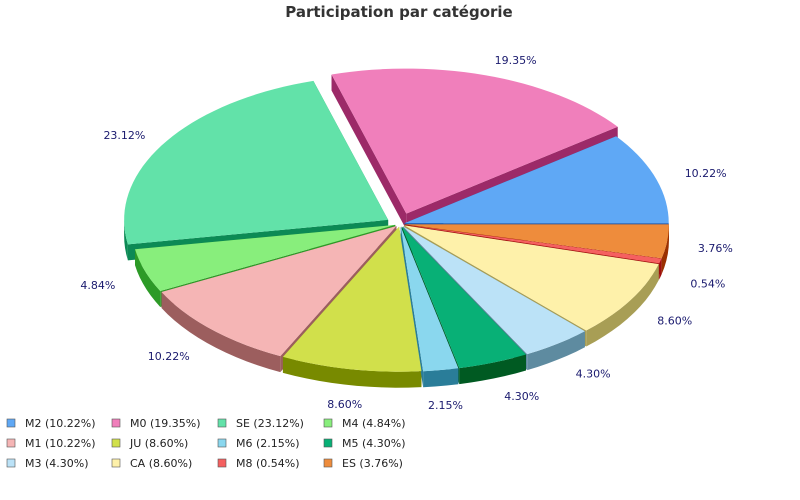  I want to click on legend-item-m0: M0 (19.35%), so click(156, 423).